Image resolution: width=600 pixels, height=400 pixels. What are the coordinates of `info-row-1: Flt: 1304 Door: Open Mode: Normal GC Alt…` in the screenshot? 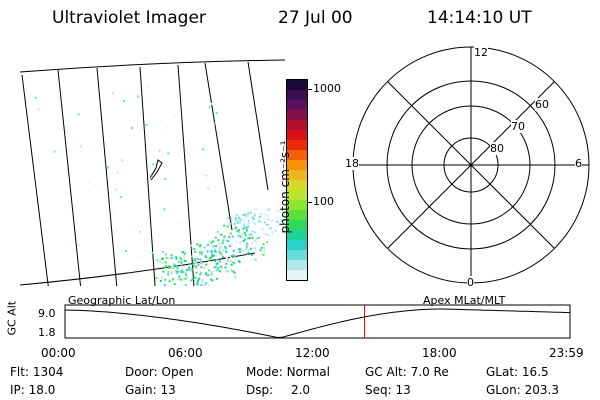 It's located at (305, 373).